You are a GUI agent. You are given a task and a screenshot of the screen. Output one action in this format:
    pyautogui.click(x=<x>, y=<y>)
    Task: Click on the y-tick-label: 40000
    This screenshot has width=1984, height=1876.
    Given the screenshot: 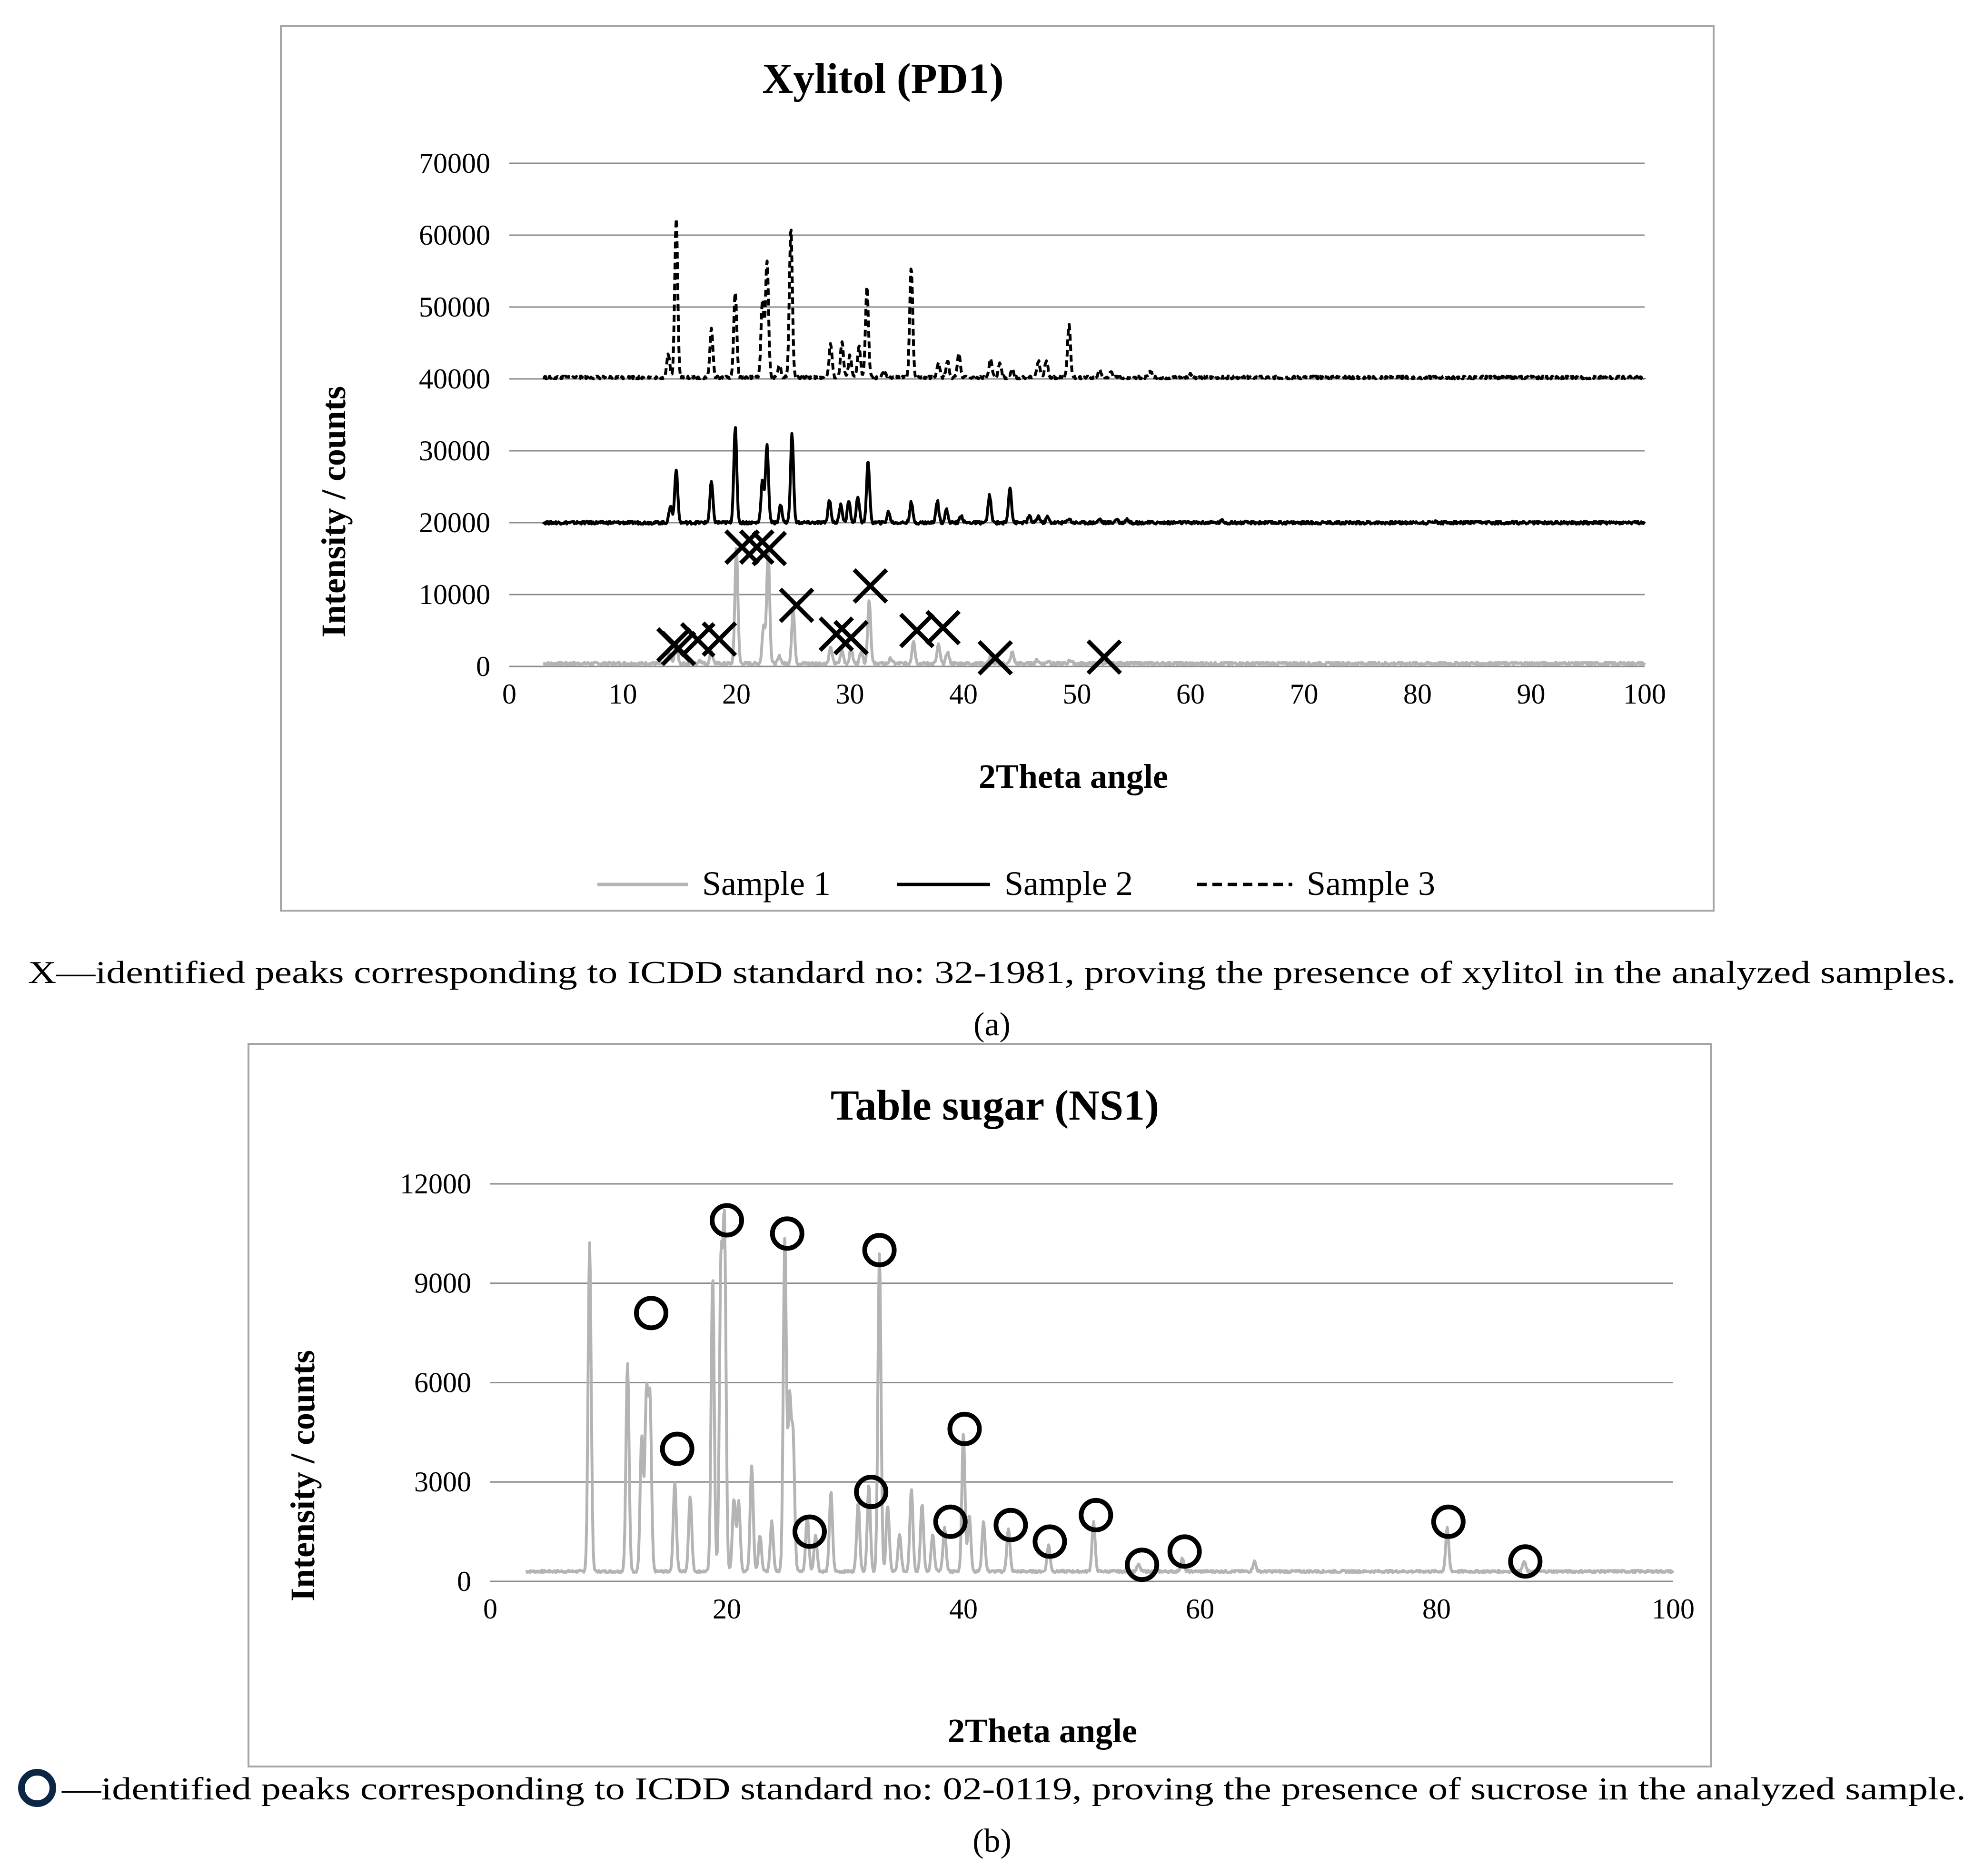 What is the action you would take?
    pyautogui.click(x=454, y=379)
    